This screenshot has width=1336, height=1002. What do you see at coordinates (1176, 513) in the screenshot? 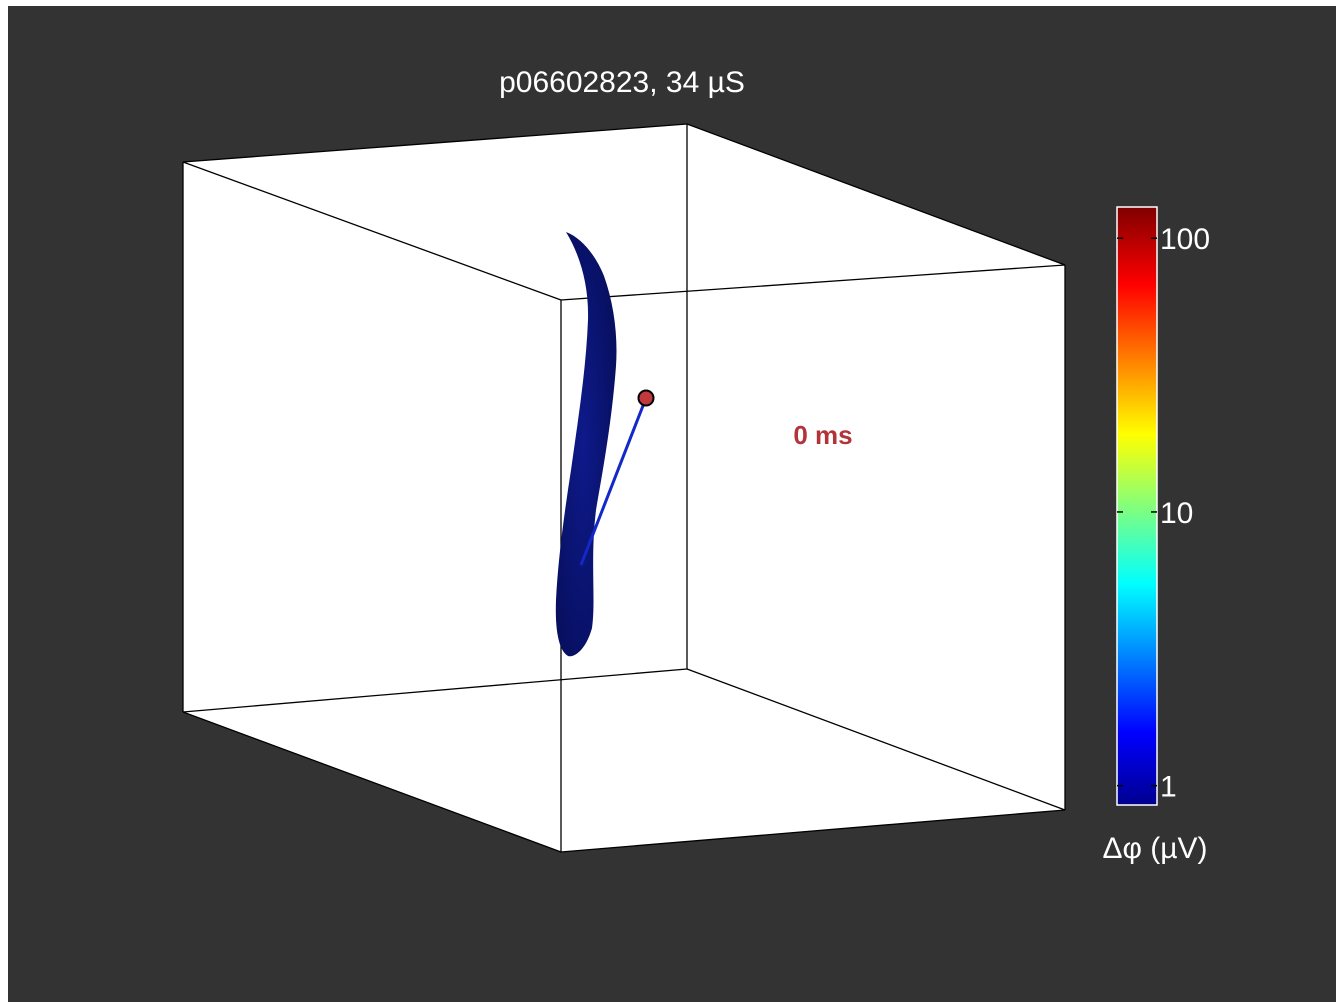
I see `colorbar-tick-label: 10` at bounding box center [1176, 513].